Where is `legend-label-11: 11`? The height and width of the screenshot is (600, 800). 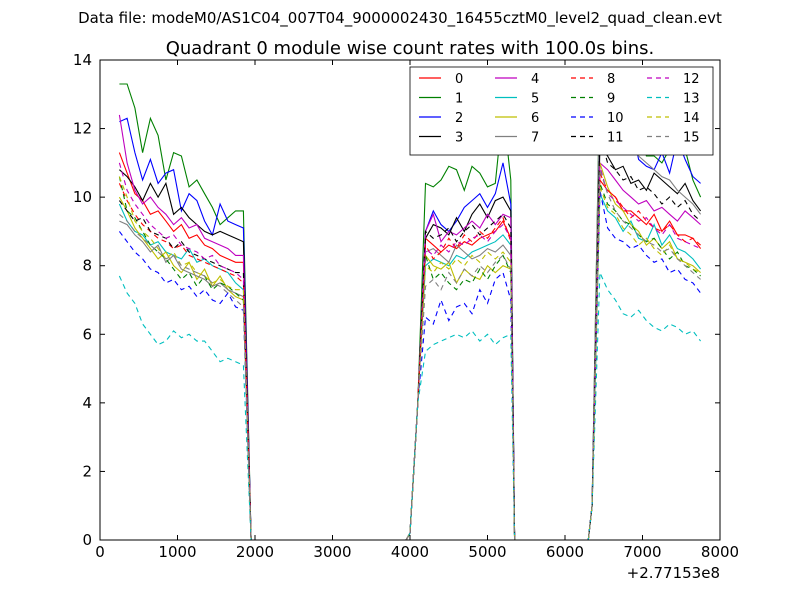 legend-label-11: 11 is located at coordinates (615, 138).